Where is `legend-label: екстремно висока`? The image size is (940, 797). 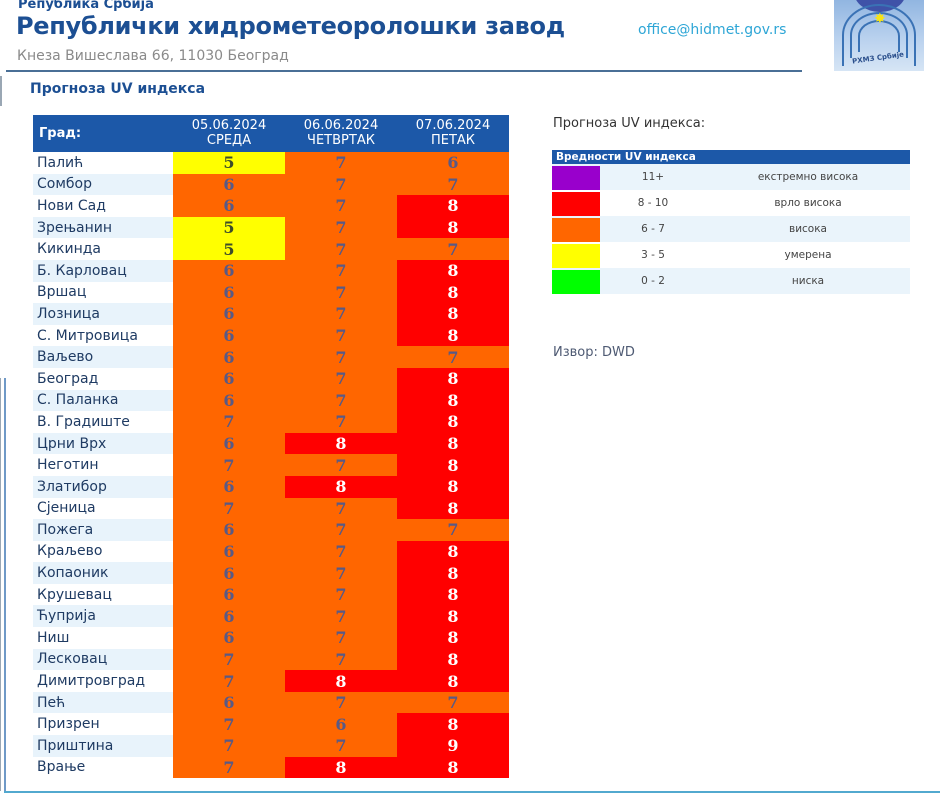 legend-label: екстремно висока is located at coordinates (808, 177).